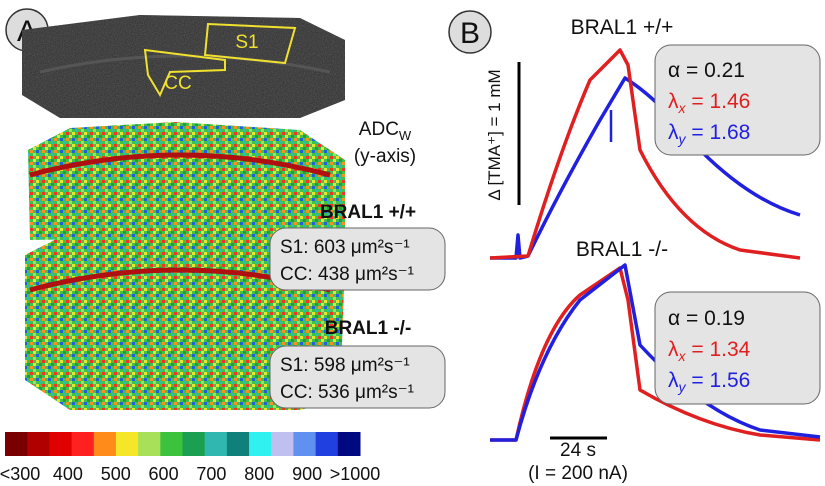 The image size is (825, 486). I want to click on adc-row: S1: 598 μm²s⁻¹, so click(345, 365).